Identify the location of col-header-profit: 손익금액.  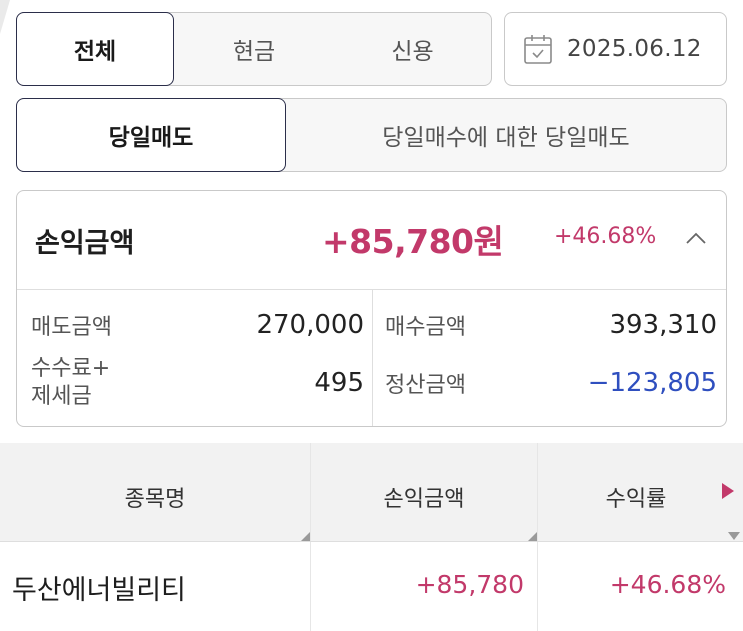
(424, 499).